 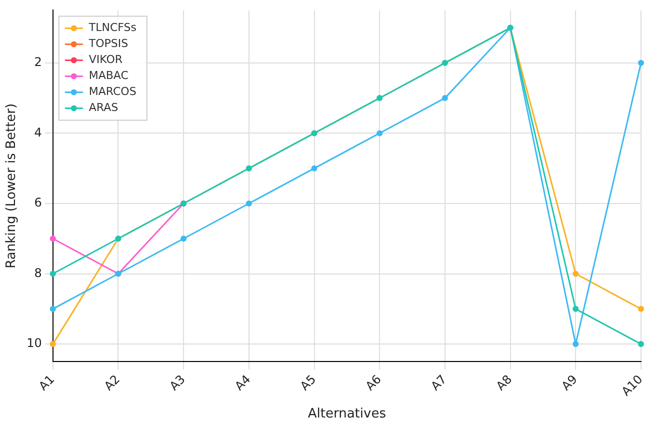 I want to click on y-tick-label: 4, so click(x=38, y=132).